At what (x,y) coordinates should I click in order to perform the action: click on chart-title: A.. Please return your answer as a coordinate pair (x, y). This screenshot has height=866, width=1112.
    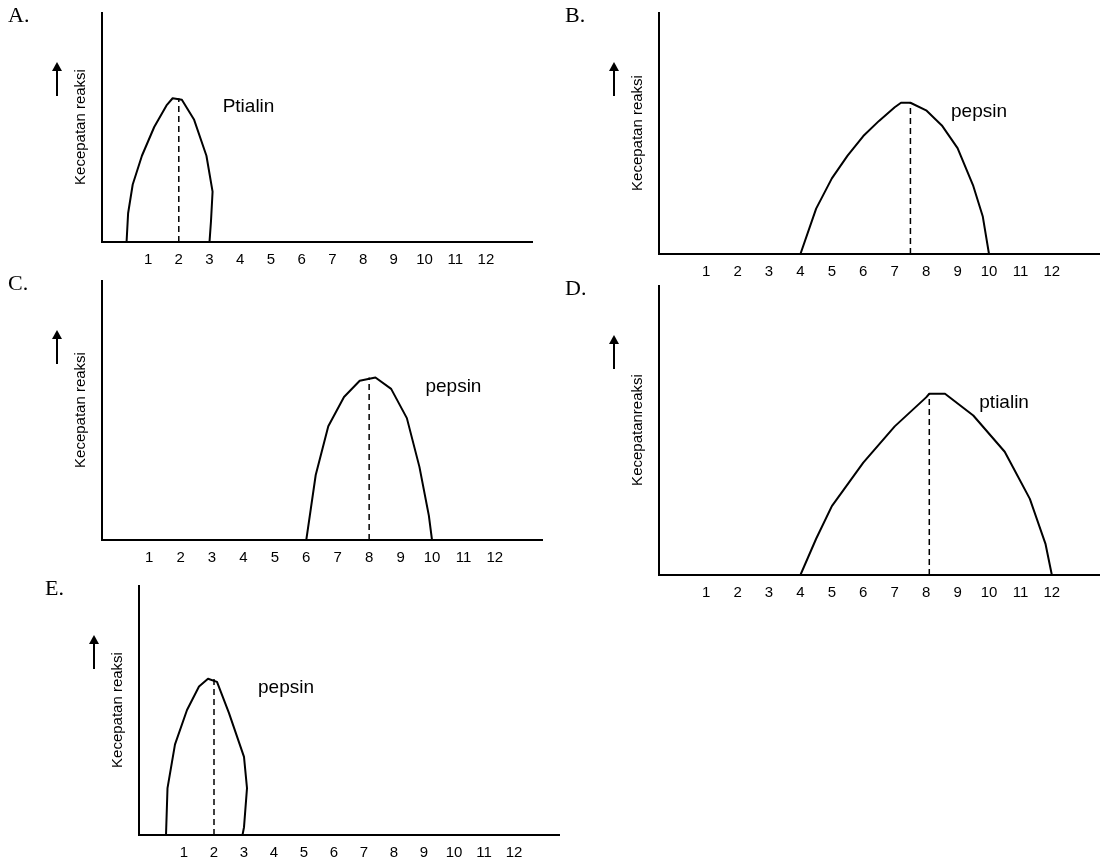
    Looking at the image, I should click on (19, 15).